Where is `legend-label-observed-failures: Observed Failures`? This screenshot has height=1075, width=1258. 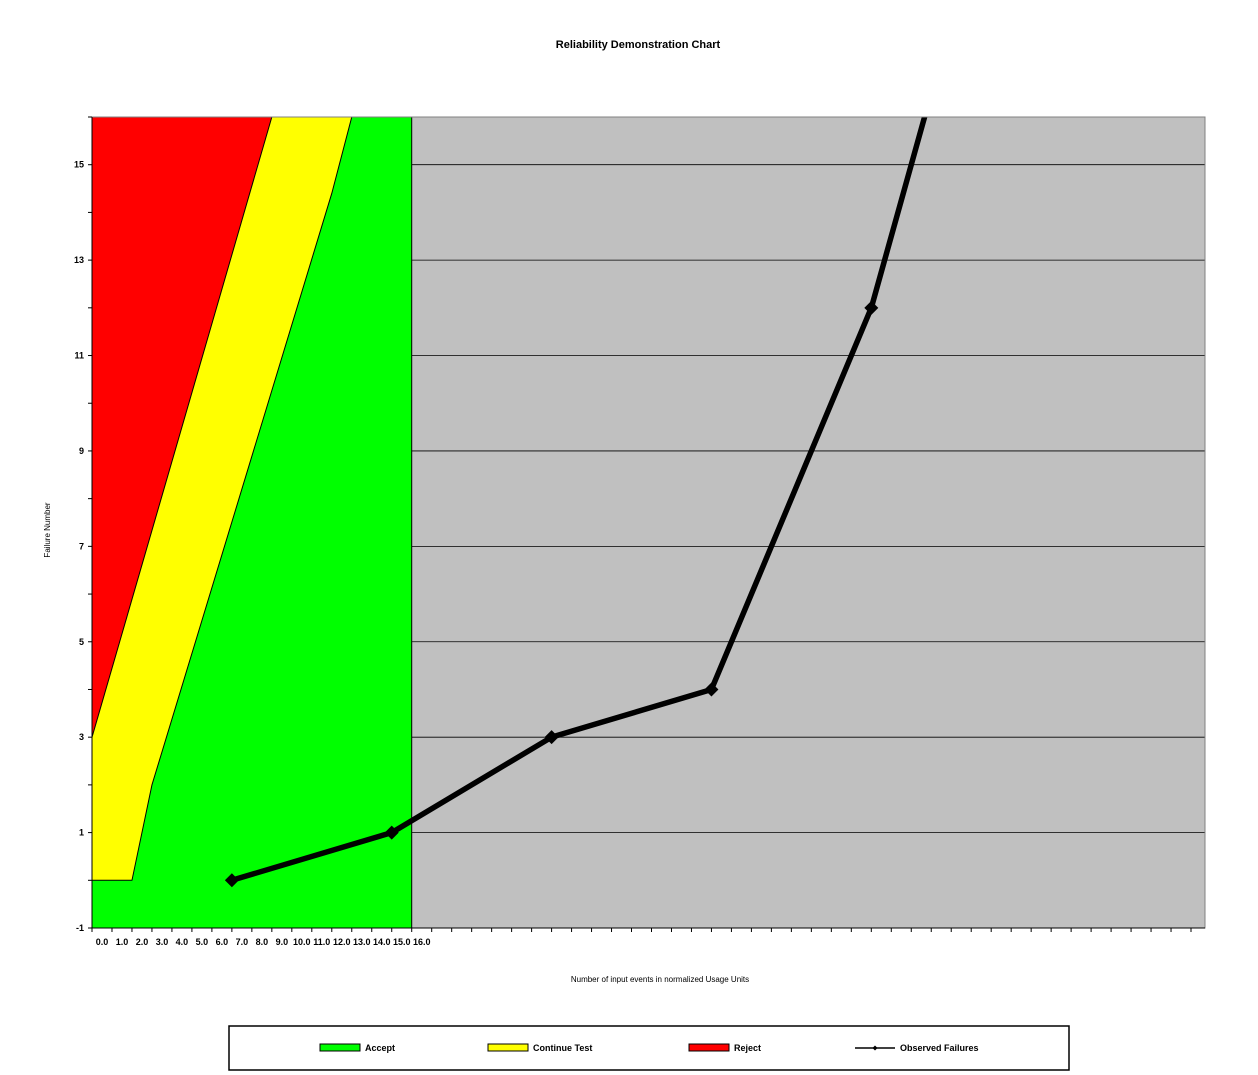
legend-label-observed-failures: Observed Failures is located at coordinates (939, 1048).